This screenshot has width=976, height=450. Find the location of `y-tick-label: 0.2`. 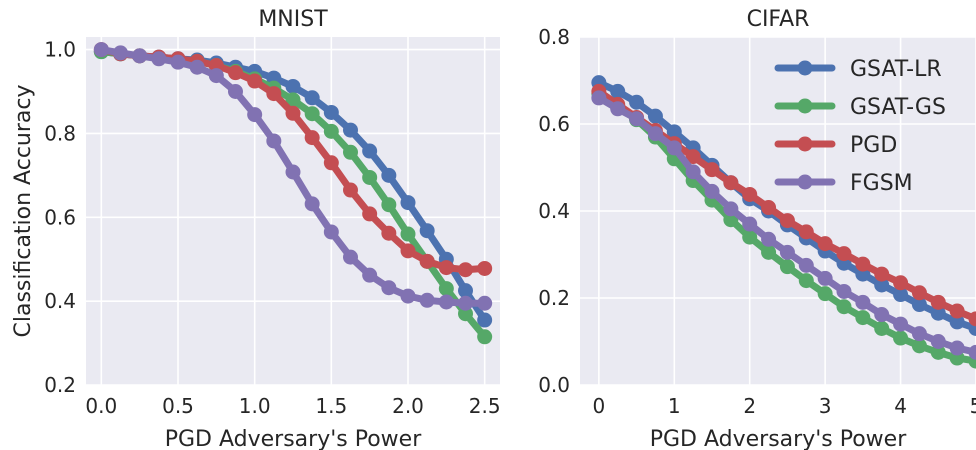

y-tick-label: 0.2 is located at coordinates (60, 385).